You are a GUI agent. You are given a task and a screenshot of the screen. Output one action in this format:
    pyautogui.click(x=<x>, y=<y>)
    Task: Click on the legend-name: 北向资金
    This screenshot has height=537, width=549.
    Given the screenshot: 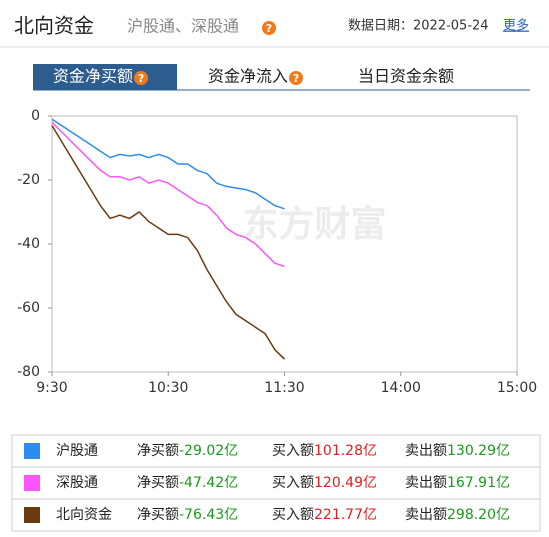 What is the action you would take?
    pyautogui.click(x=84, y=515)
    